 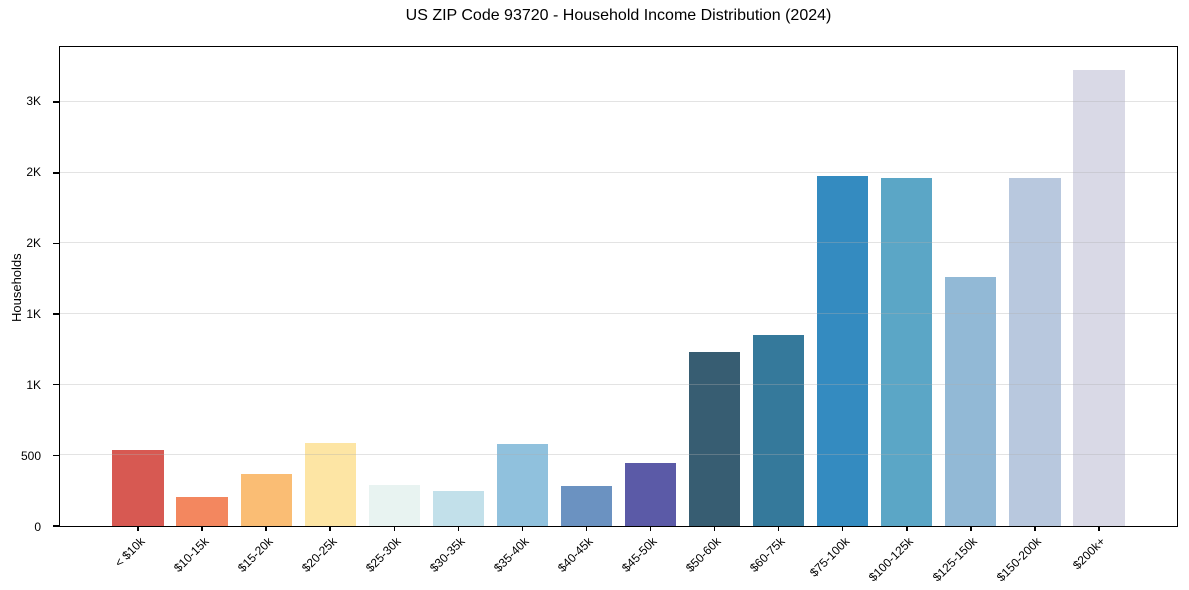 I want to click on bar-slot: < $10k, so click(x=138, y=308).